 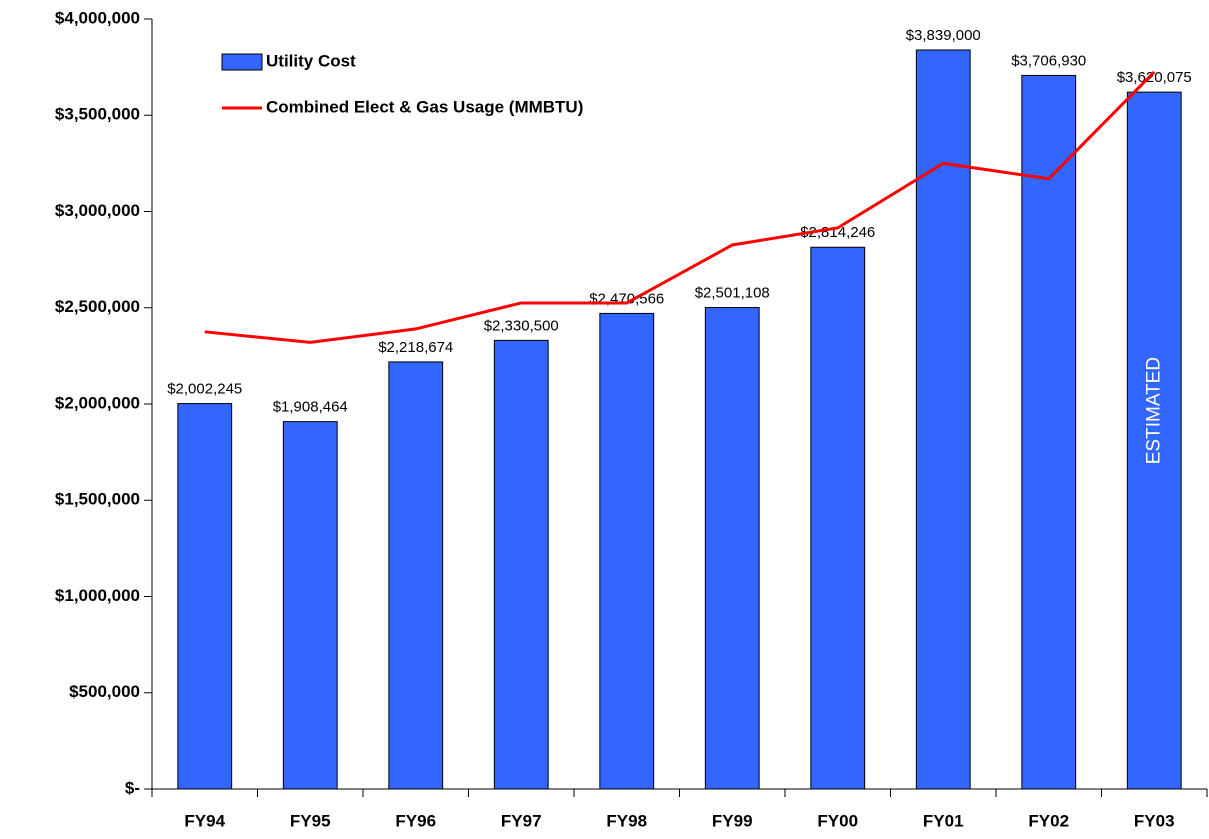 I want to click on x-tick-label: FY95, so click(x=310, y=820).